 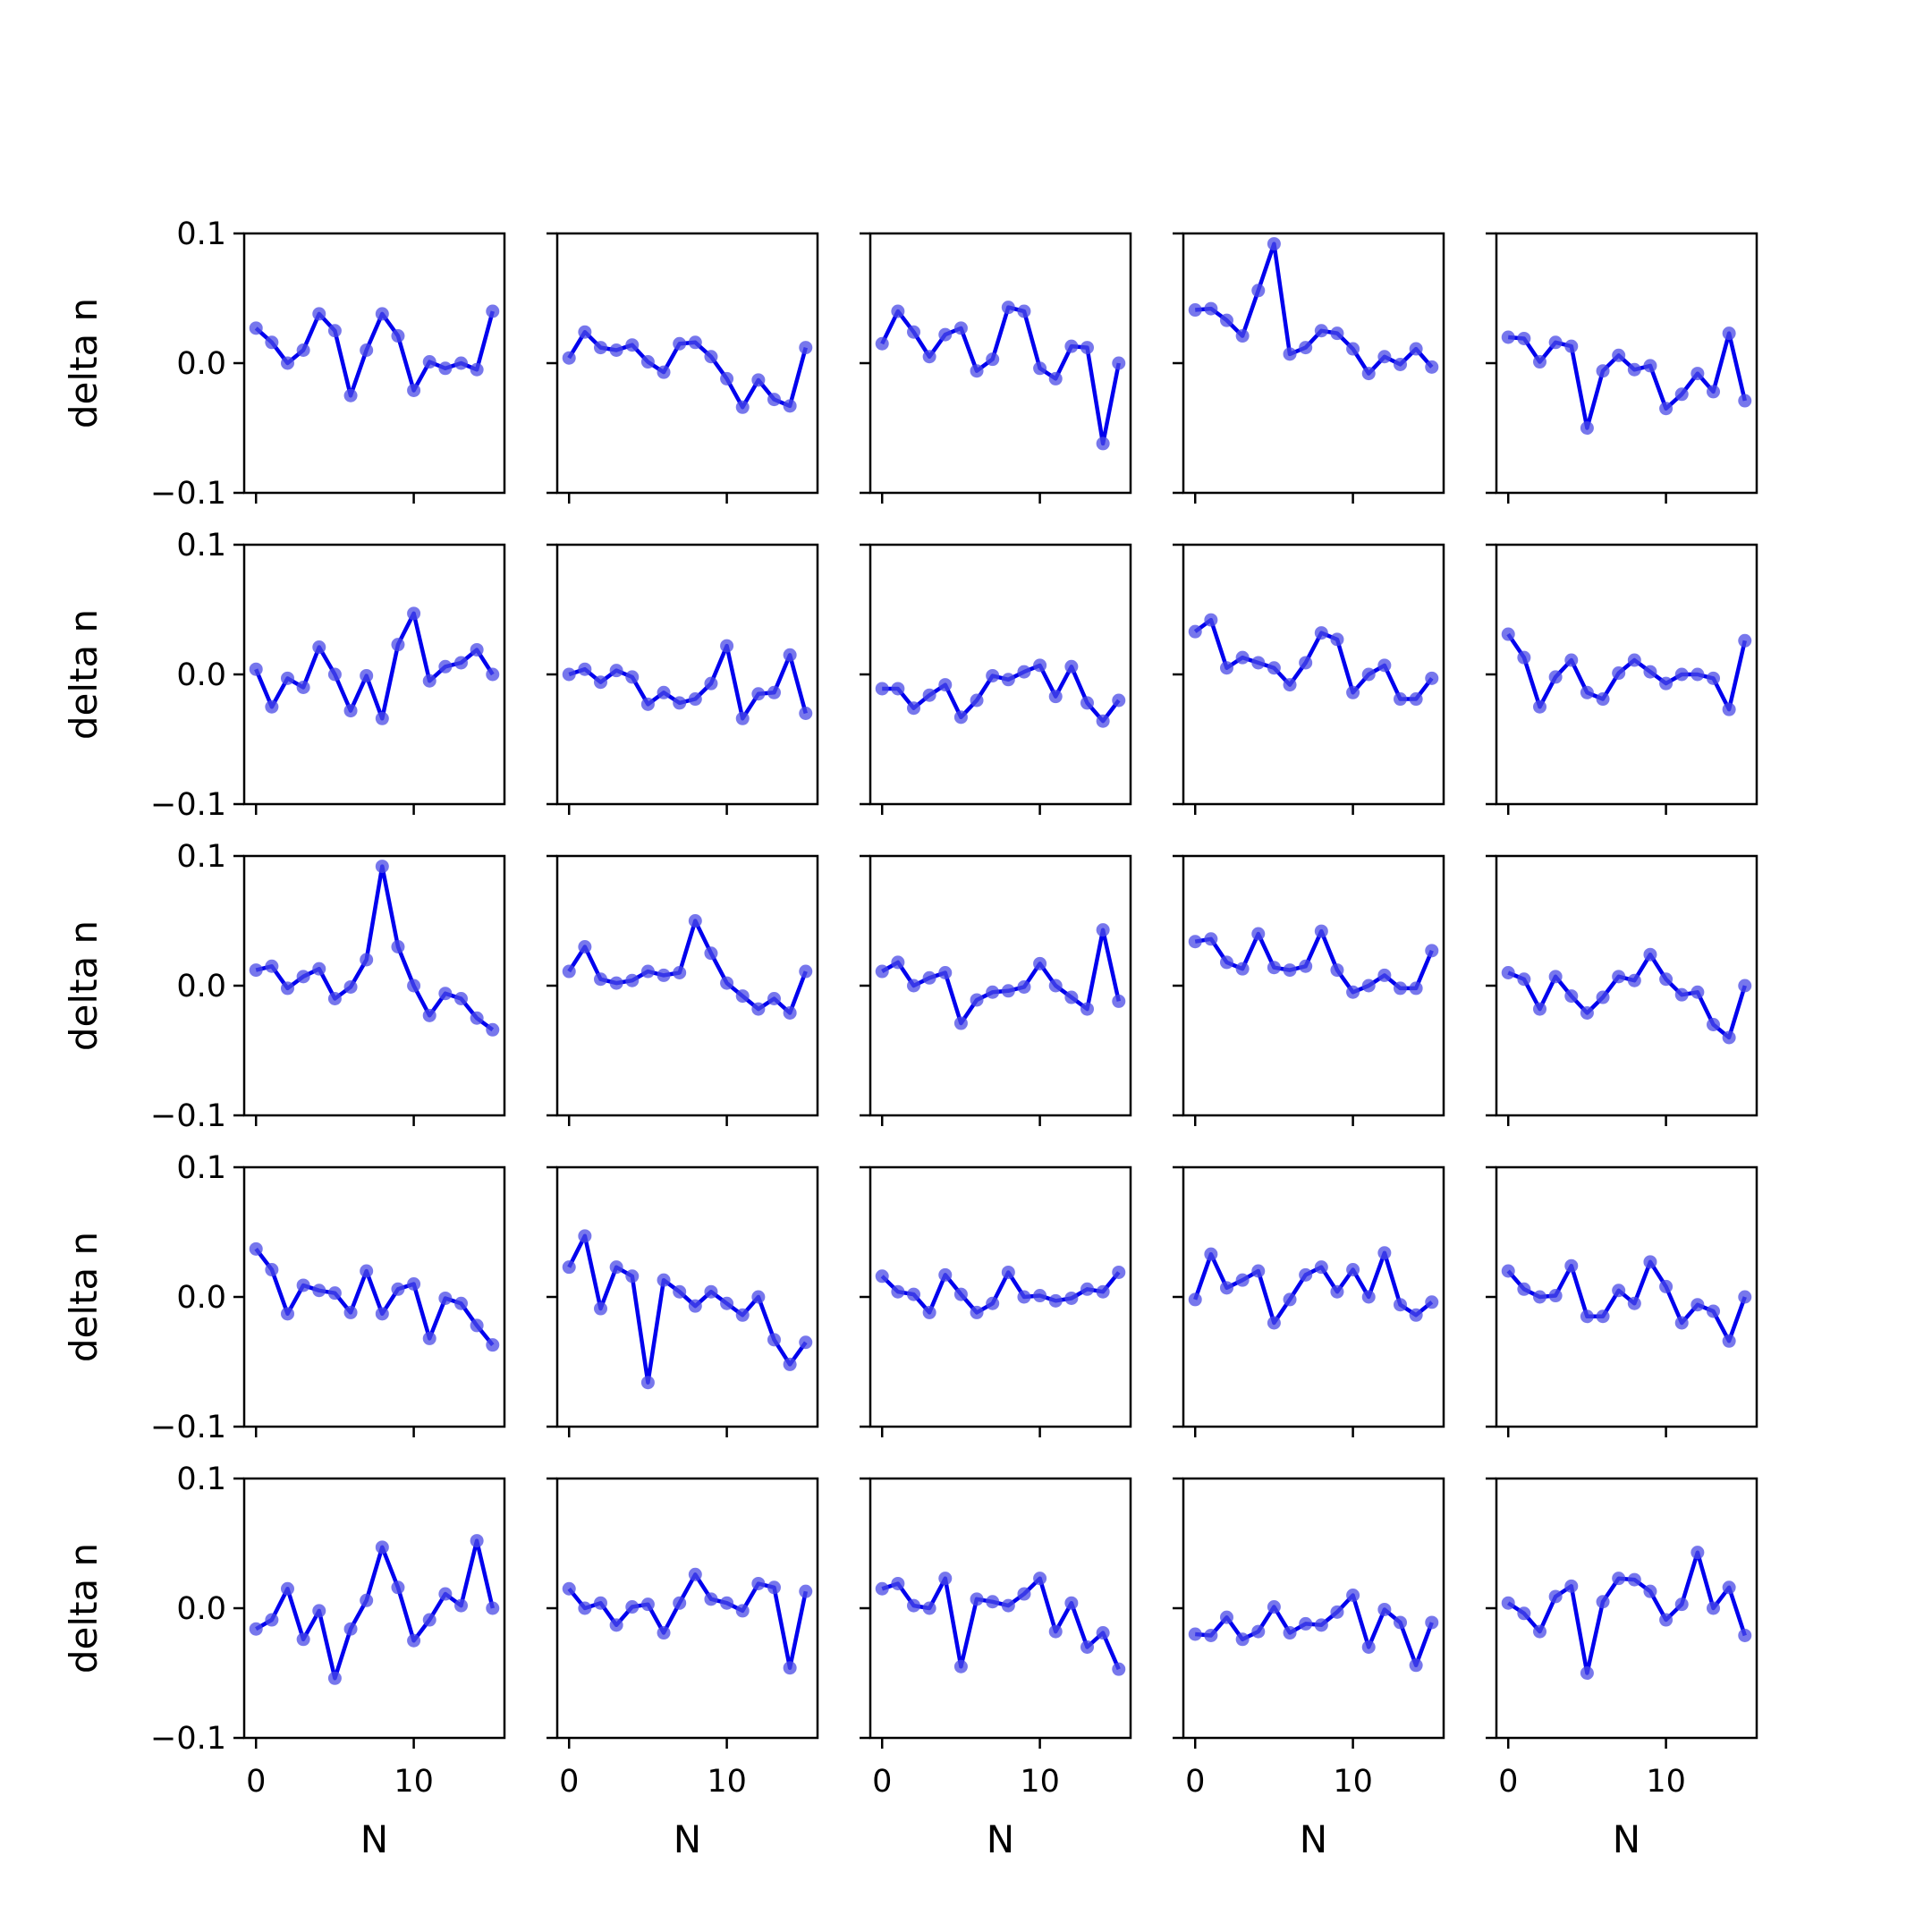 I want to click on x-tick-label: 0, so click(x=1508, y=1782).